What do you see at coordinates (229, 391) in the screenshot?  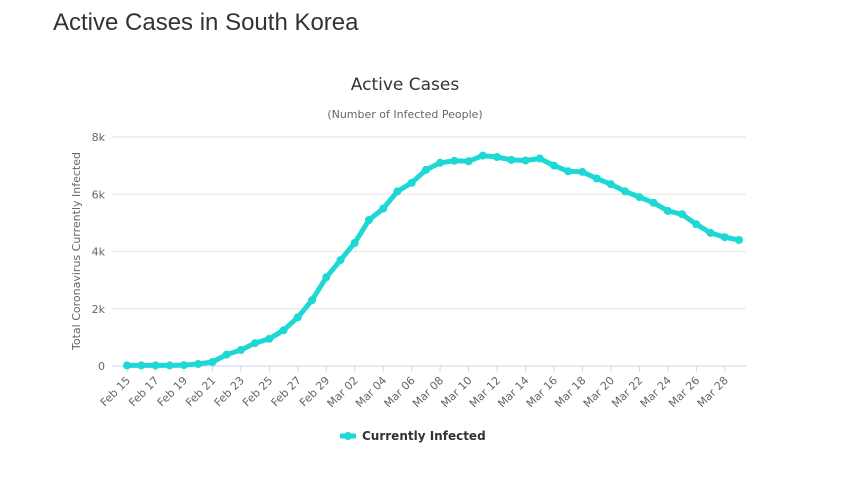 I see `x-tick-label: Feb 23` at bounding box center [229, 391].